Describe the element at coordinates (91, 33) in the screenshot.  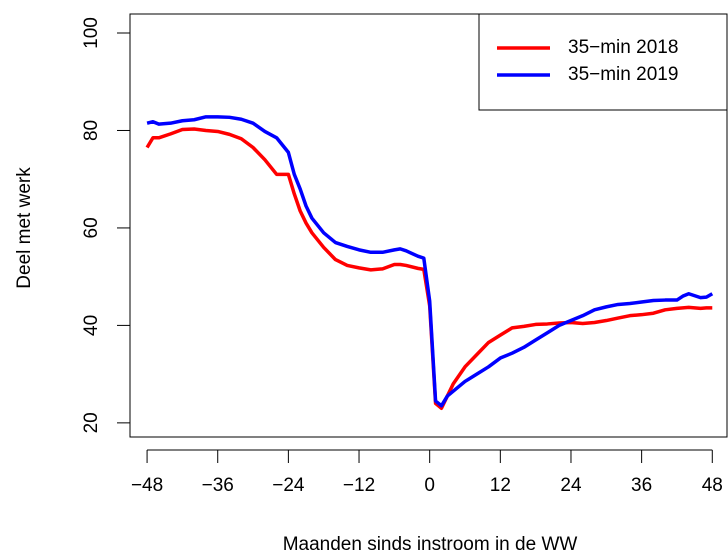
I see `y-tick-label: 100` at that location.